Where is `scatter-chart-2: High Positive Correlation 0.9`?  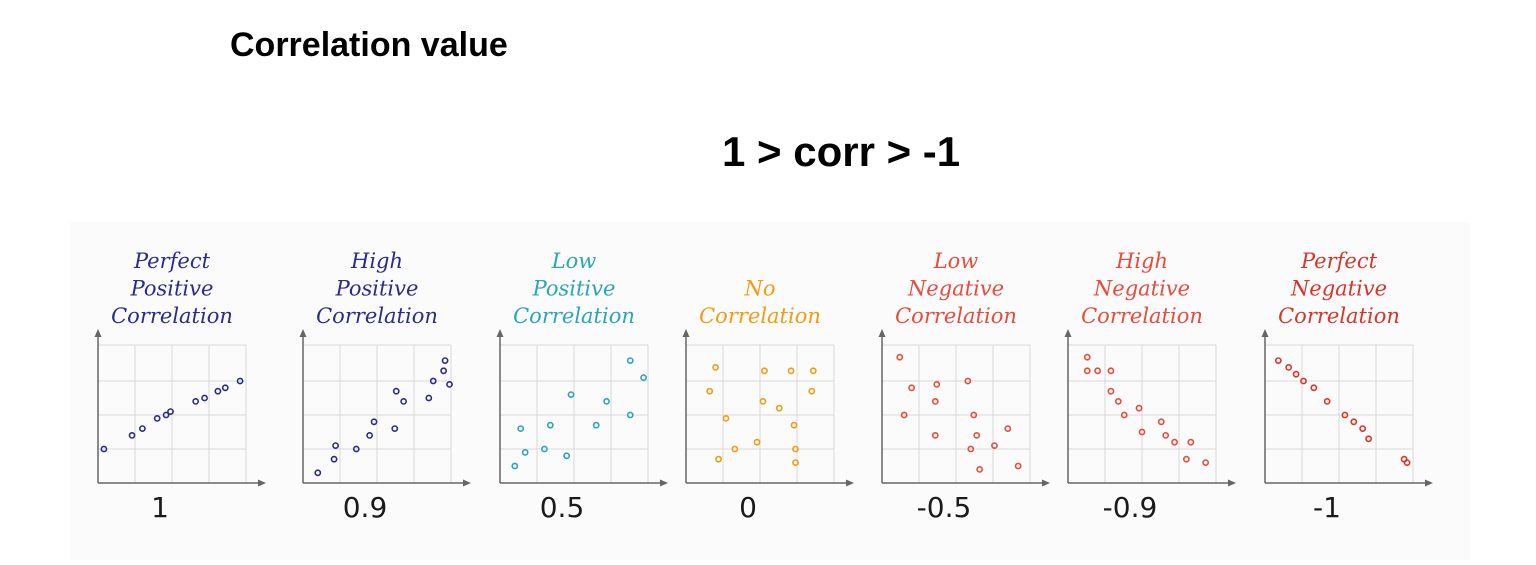 scatter-chart-2: High Positive Correlation 0.9 is located at coordinates (385, 386).